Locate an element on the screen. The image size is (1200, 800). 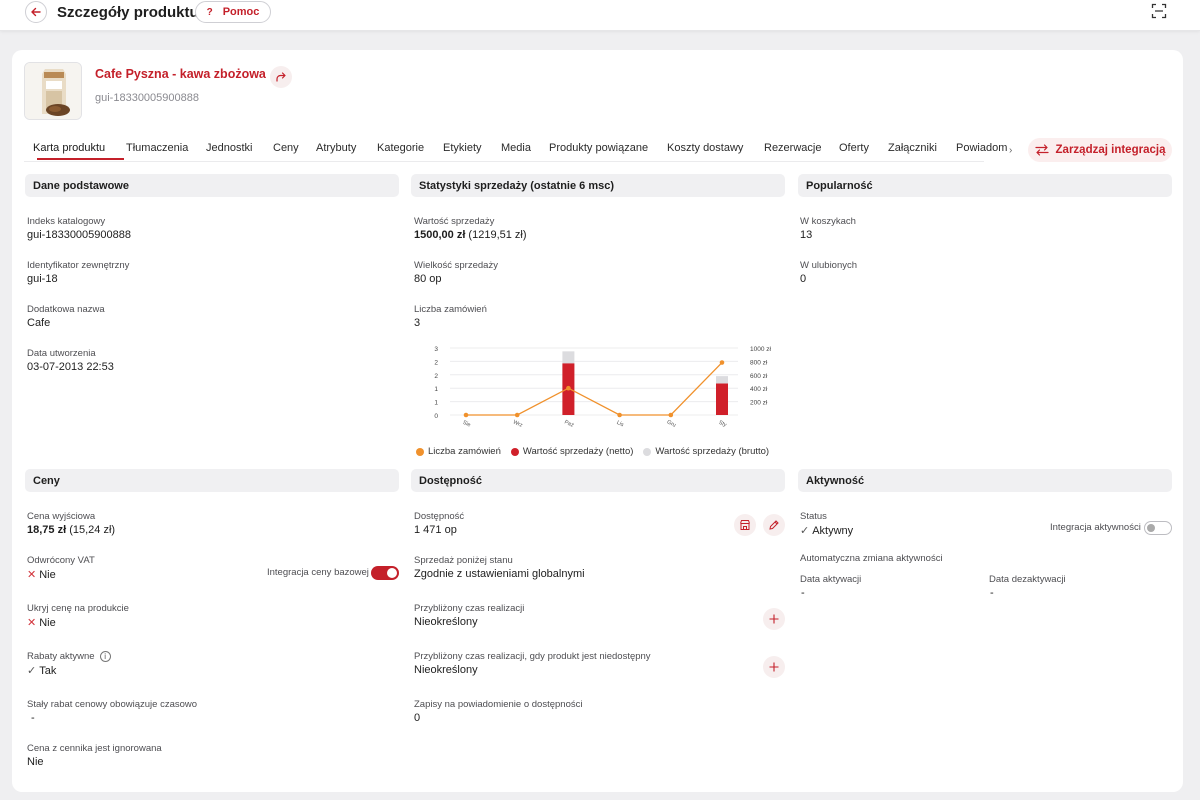
field-label-auto-activity-change: Automatyczna zmiana aktywności is located at coordinates (871, 558).